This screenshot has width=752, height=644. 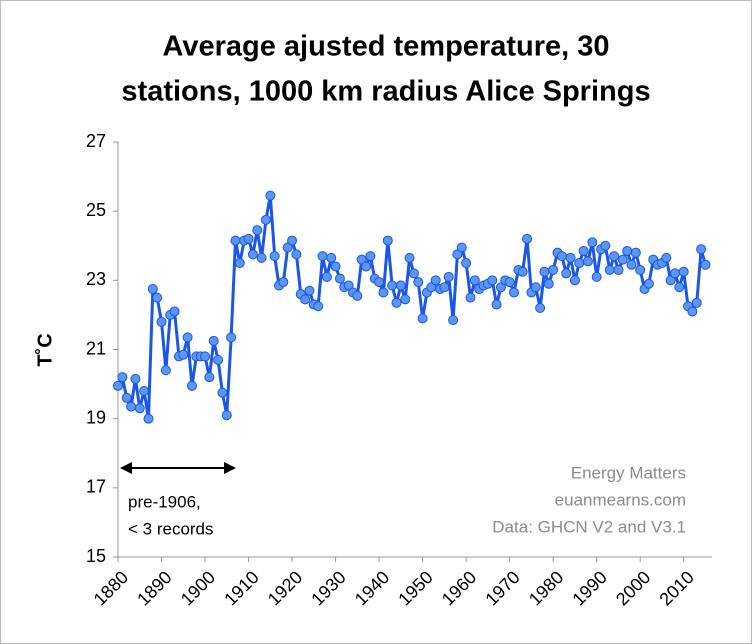 I want to click on credit: Data: GHCN V2 and V3.1, so click(x=589, y=526).